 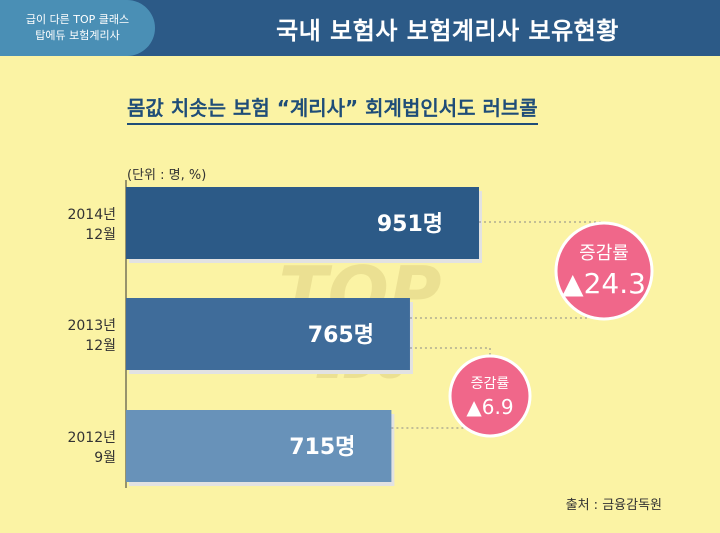 I want to click on page-title: 국내 보험사 보험계리사 보유현황, so click(x=447, y=30).